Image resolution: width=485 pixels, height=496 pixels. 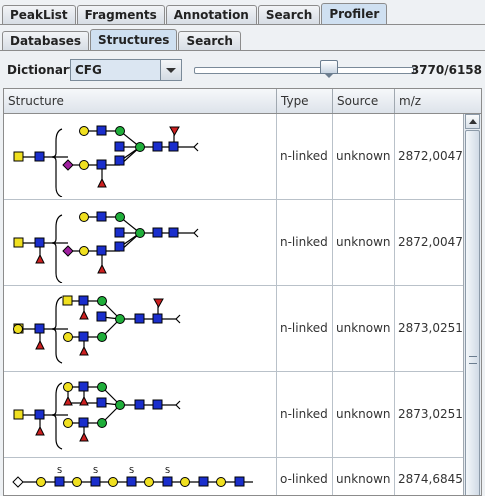 I want to click on column-header-source: Source, so click(x=364, y=101).